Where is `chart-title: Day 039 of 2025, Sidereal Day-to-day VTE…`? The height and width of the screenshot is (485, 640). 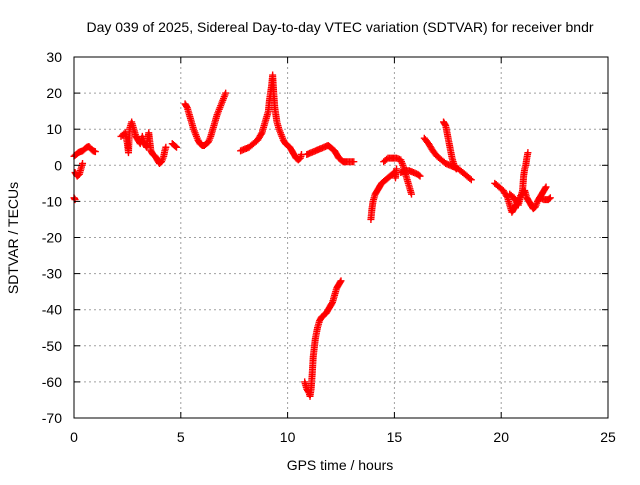
chart-title: Day 039 of 2025, Sidereal Day-to-day VTE… is located at coordinates (339, 27).